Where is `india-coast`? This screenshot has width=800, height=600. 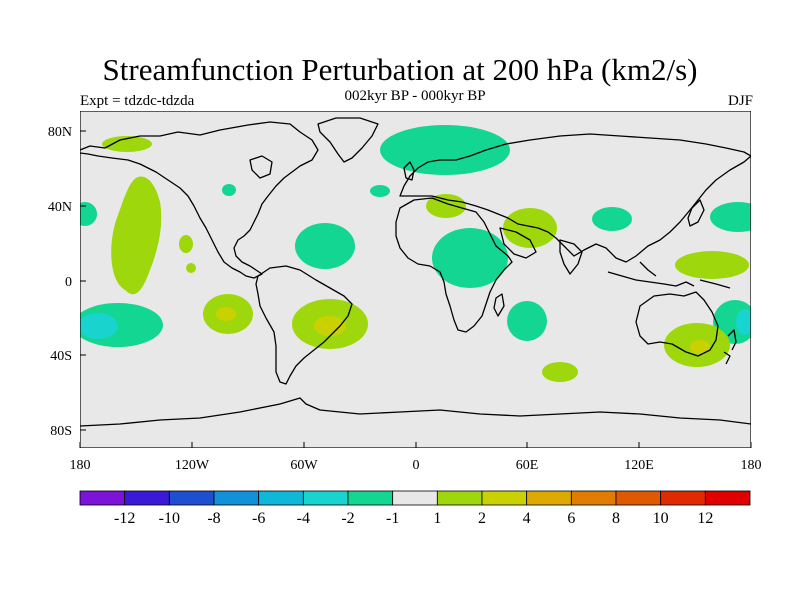 india-coast is located at coordinates (571, 257).